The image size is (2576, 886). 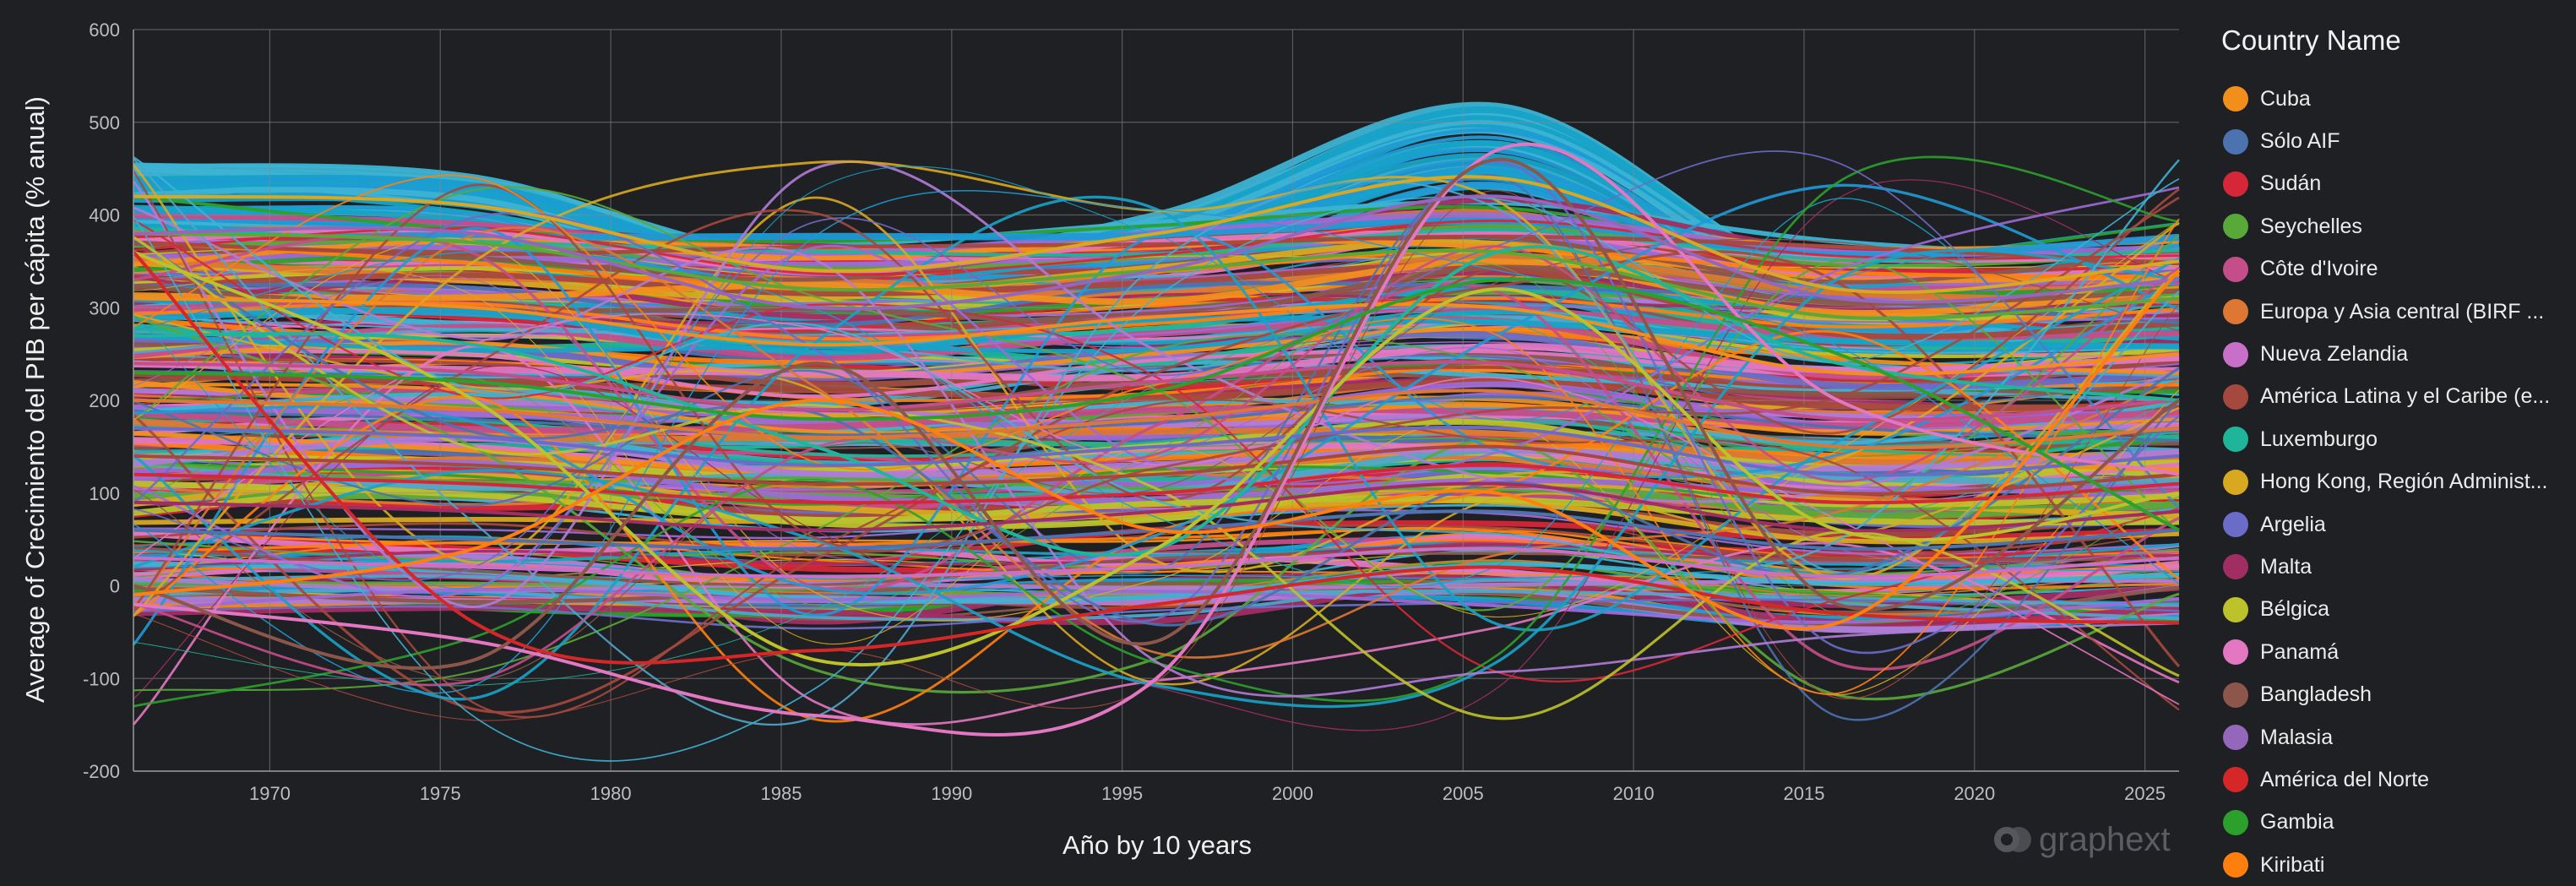 I want to click on x-tick-label: 2025, so click(x=2145, y=794).